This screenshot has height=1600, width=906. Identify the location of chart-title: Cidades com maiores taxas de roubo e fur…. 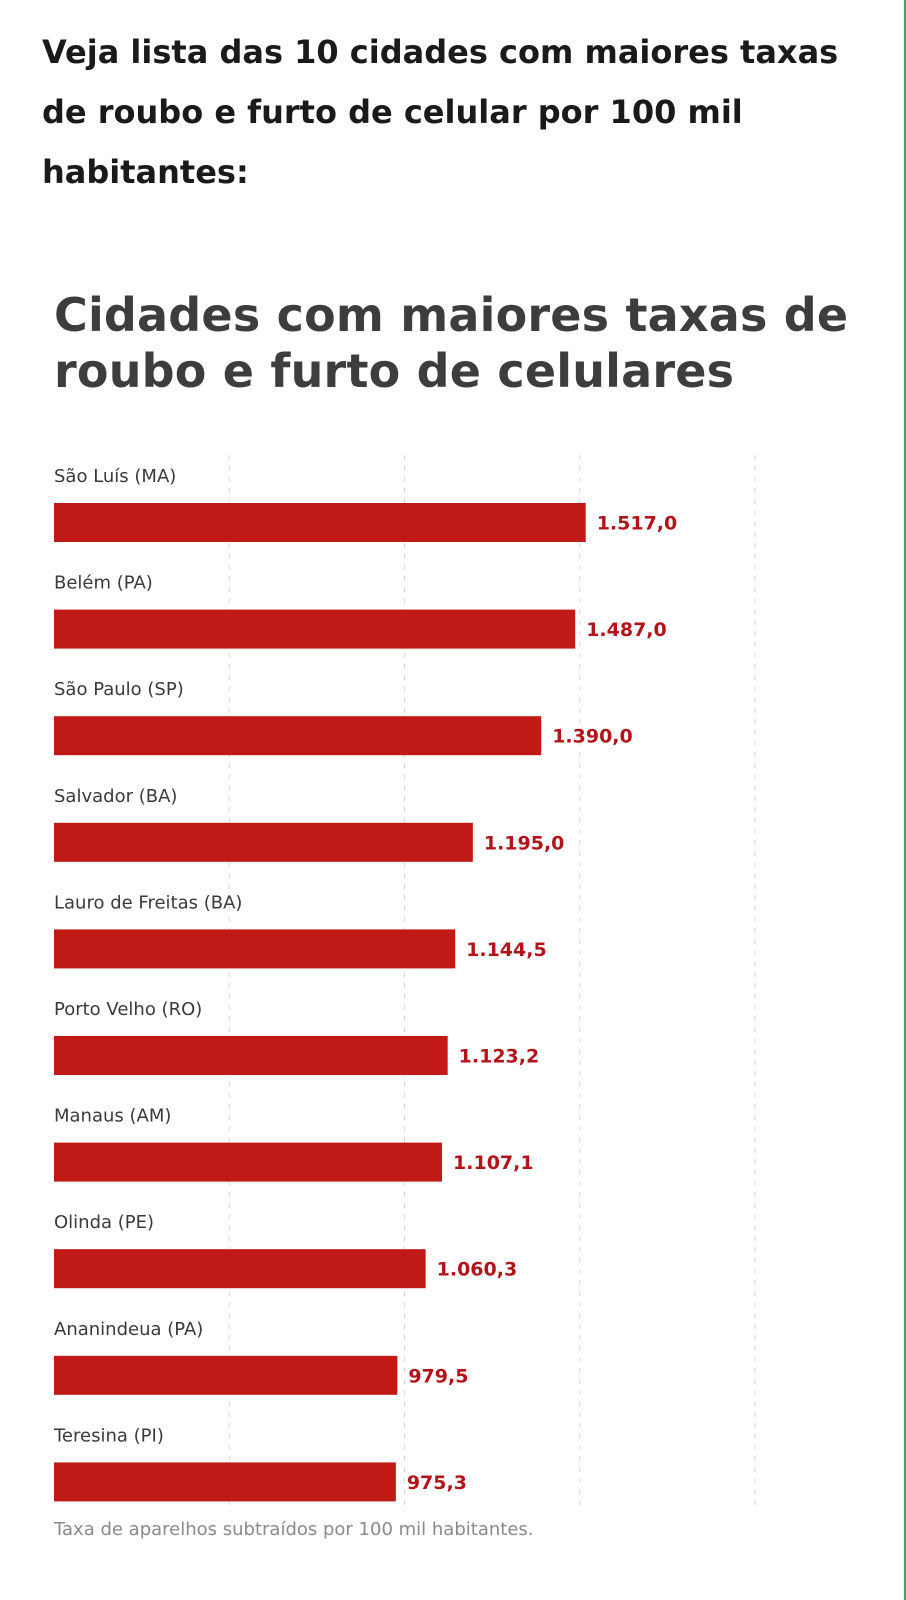
(451, 343).